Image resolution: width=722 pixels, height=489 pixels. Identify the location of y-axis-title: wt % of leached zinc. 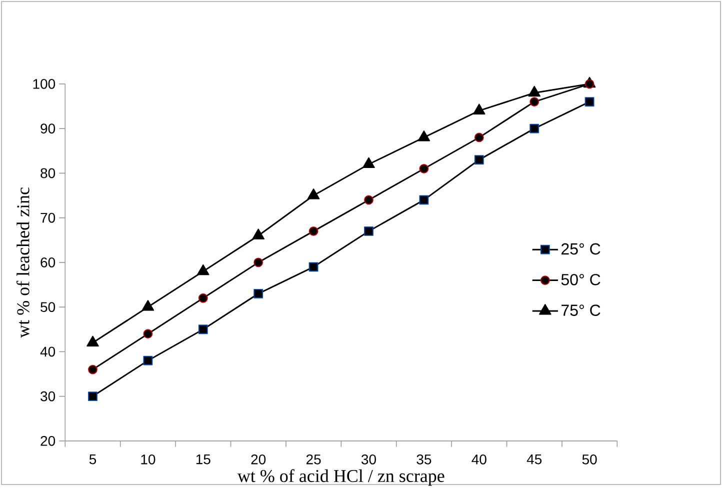
(23, 262).